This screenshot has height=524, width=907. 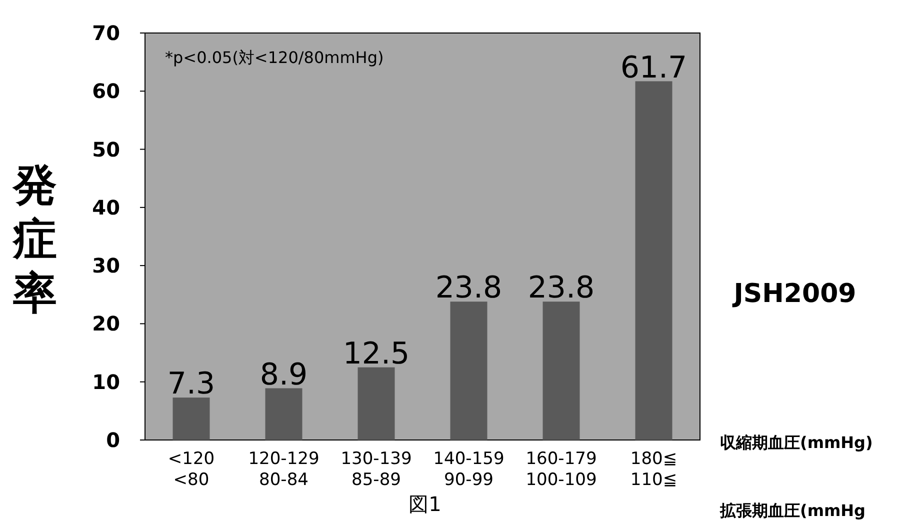 I want to click on text: 収縮期血圧(mmHg), so click(x=796, y=442).